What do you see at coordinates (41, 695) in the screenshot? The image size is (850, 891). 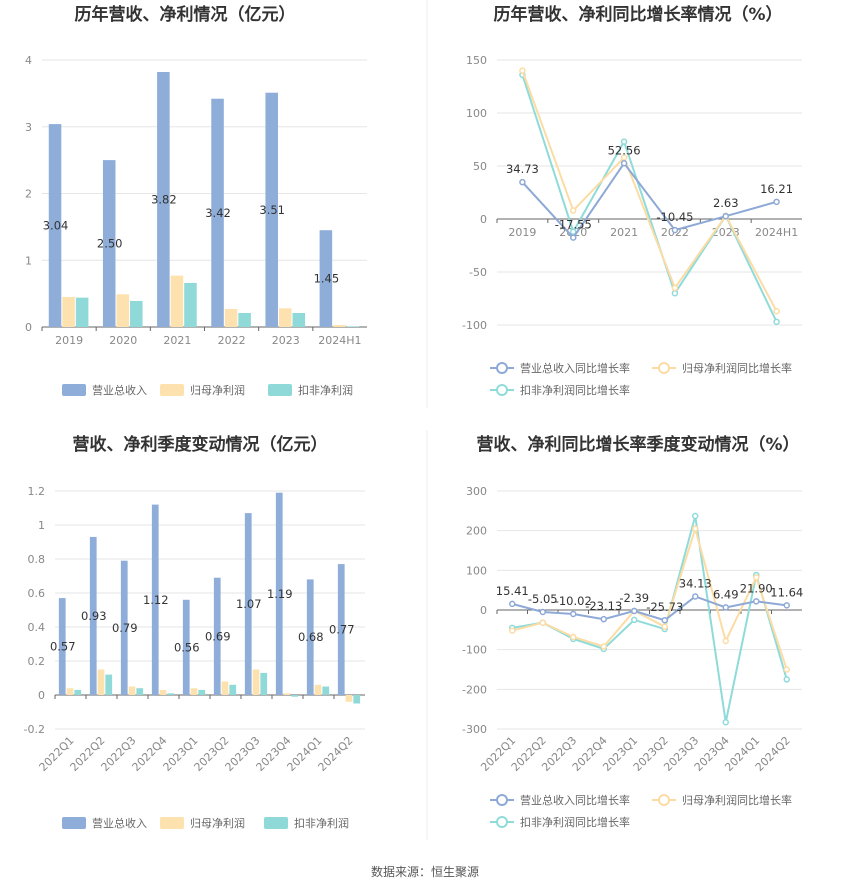 I see `quarter_value-y-tick-label: 0` at bounding box center [41, 695].